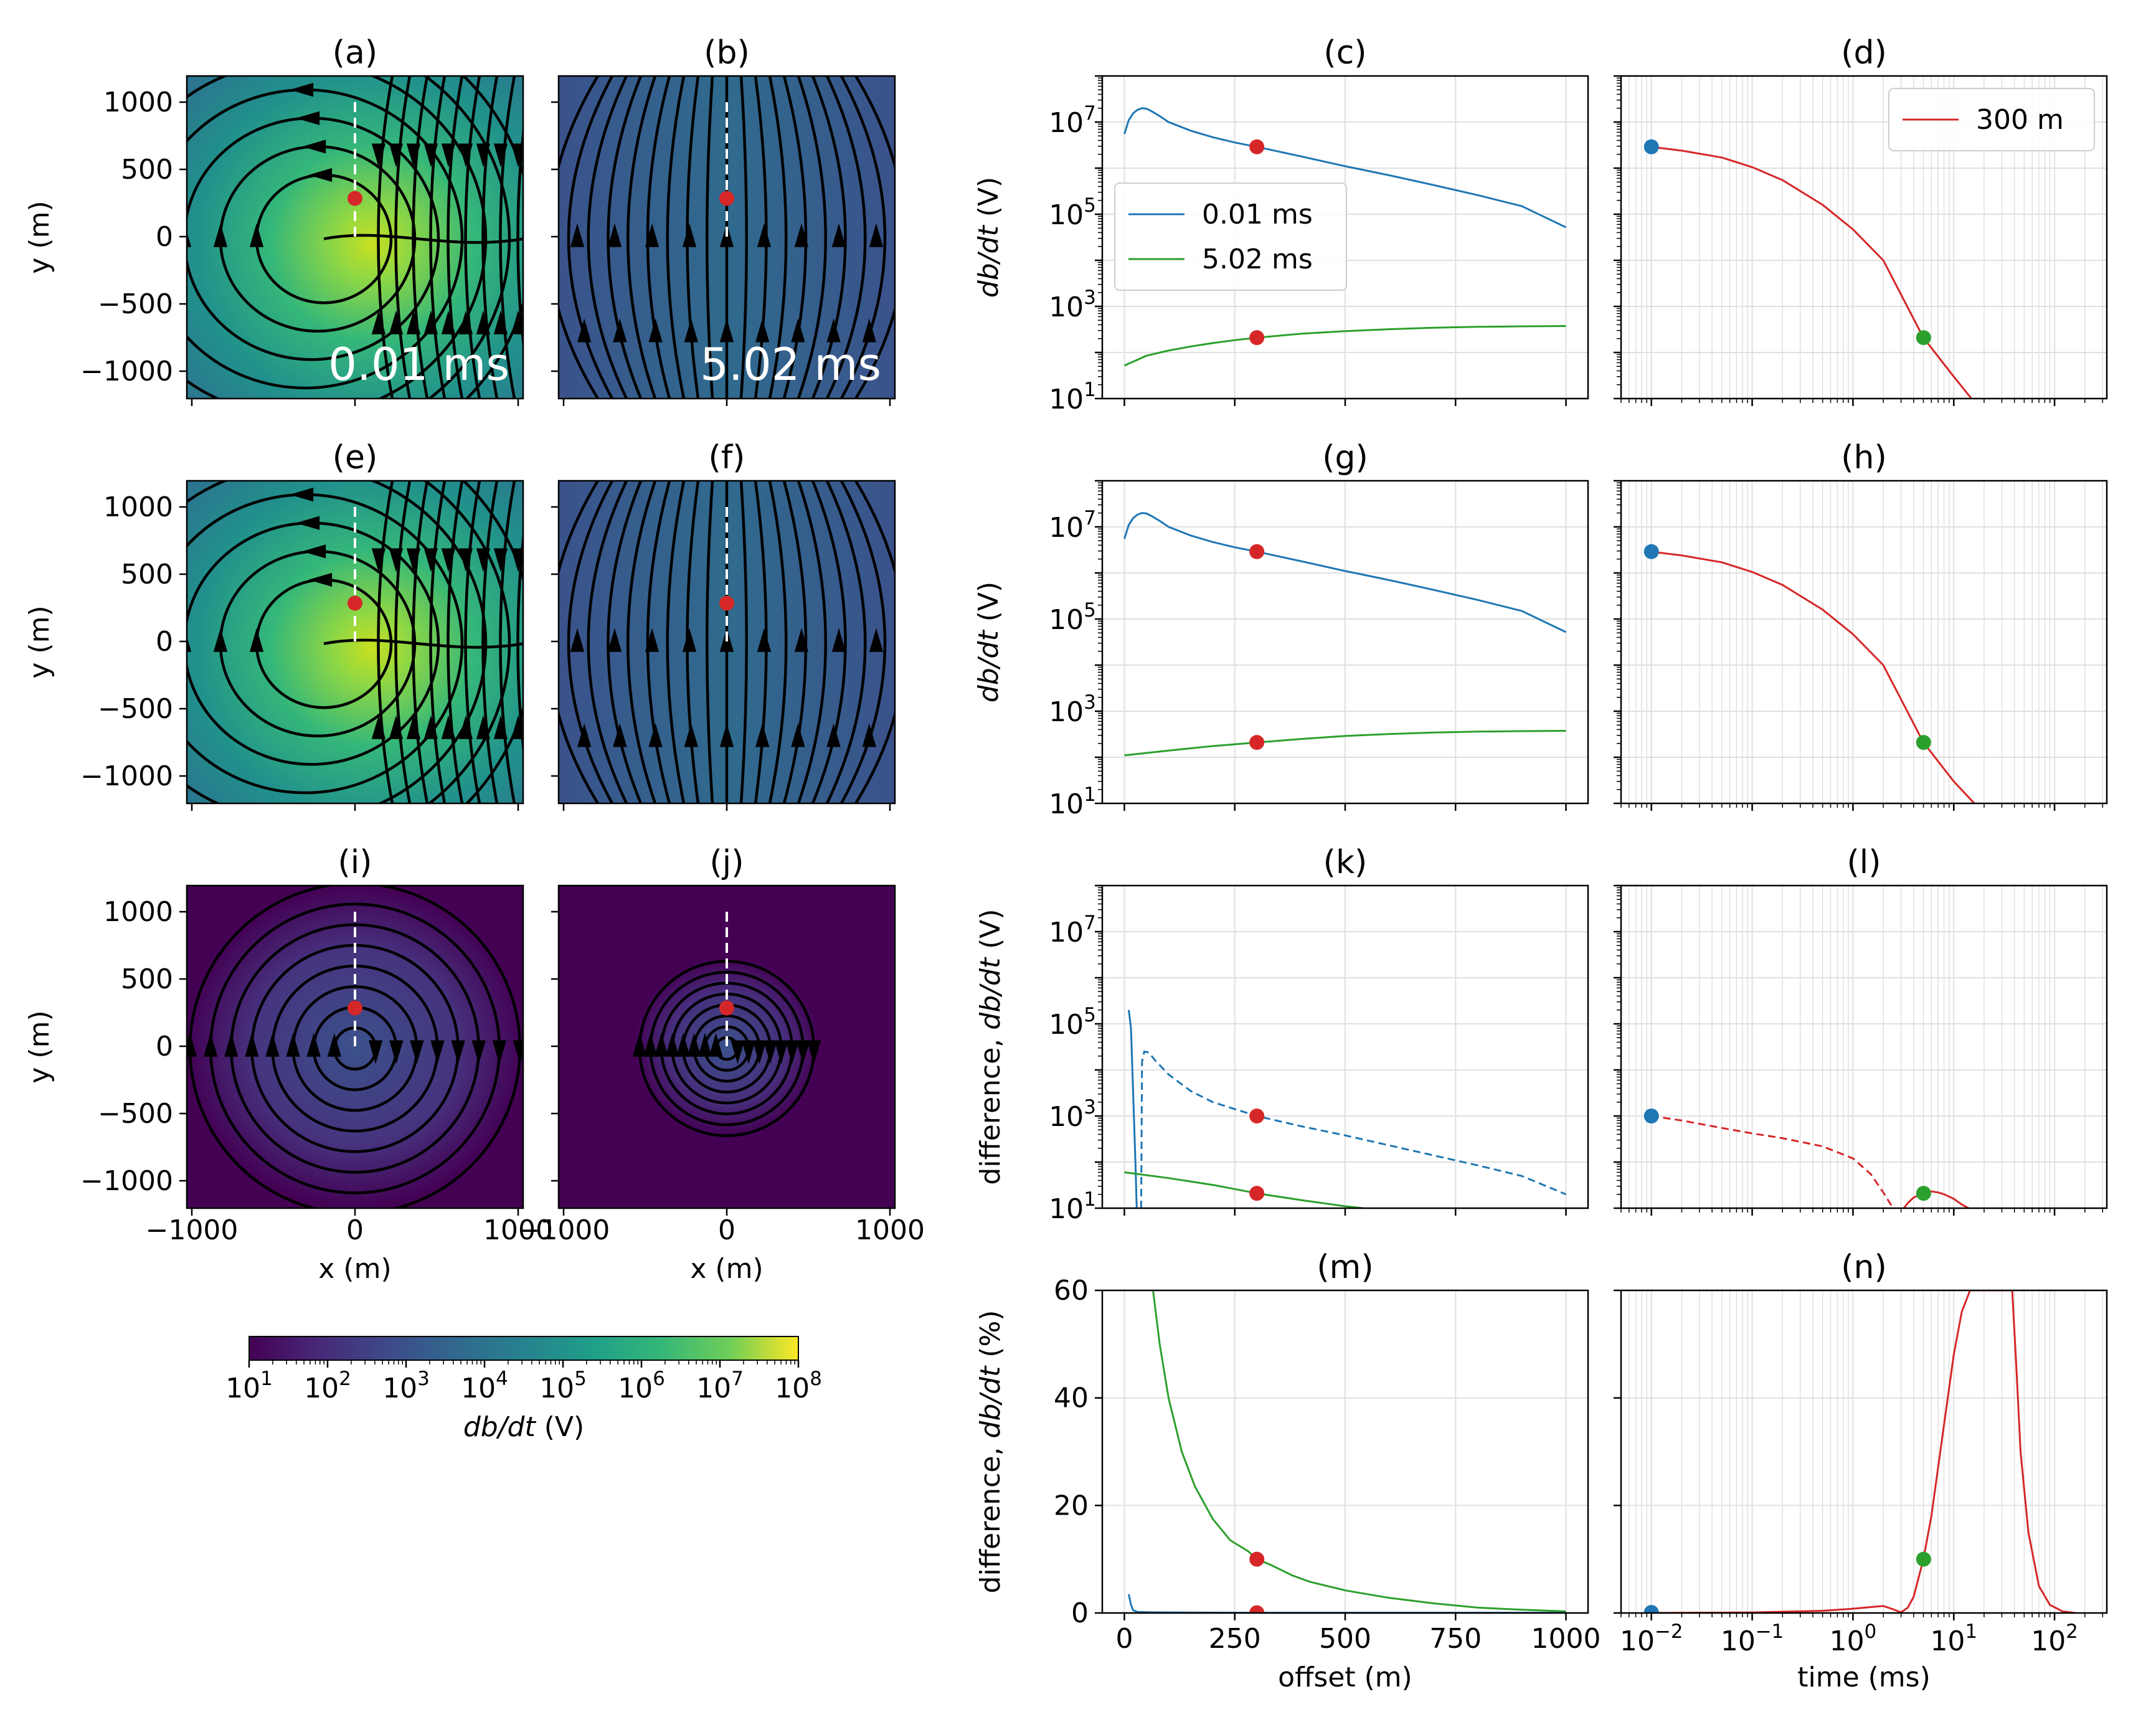  What do you see at coordinates (1953, 1638) in the screenshot?
I see `x-tick-label: 101` at bounding box center [1953, 1638].